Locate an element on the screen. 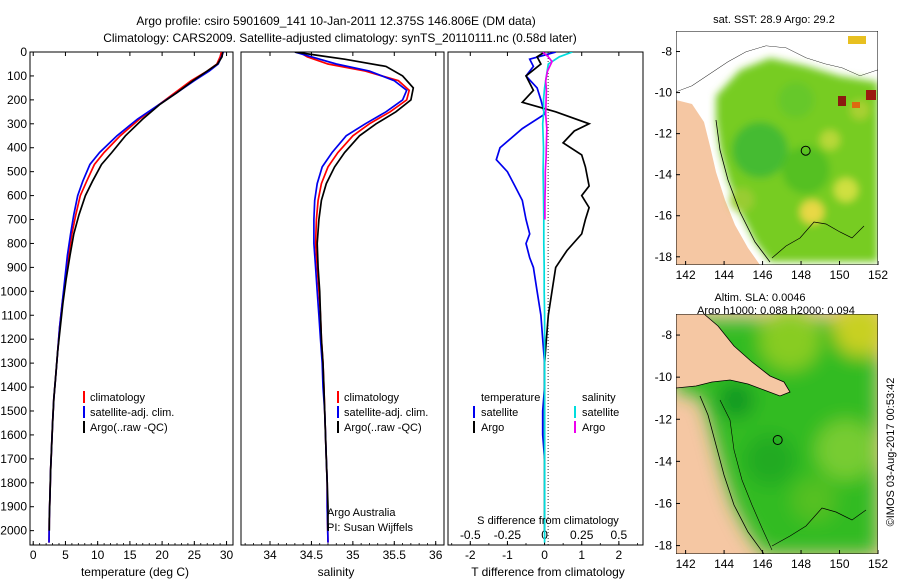  map-x-tick-label: 152 is located at coordinates (878, 275).